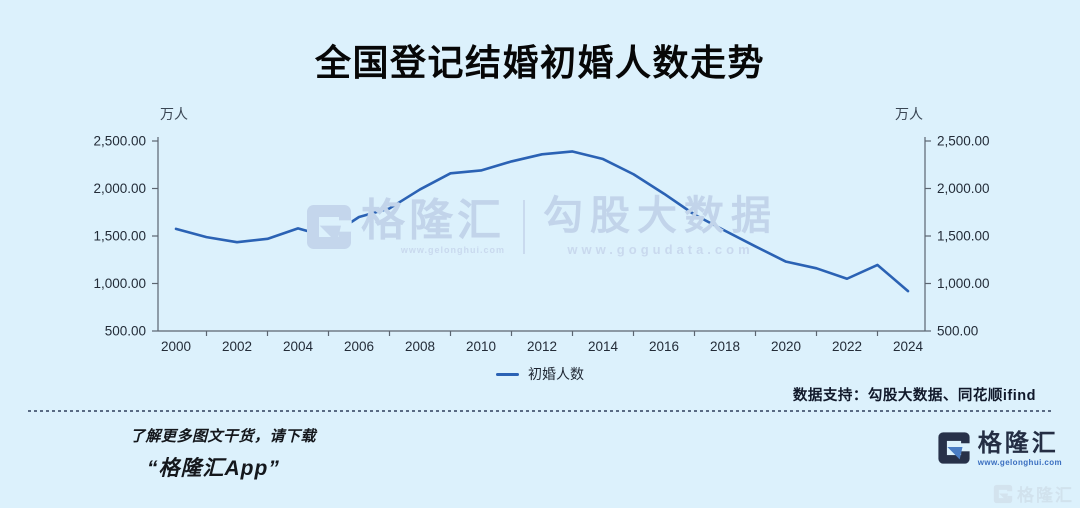 The width and height of the screenshot is (1080, 508). What do you see at coordinates (914, 396) in the screenshot?
I see `data-support-note: 数据支持：勾股大数据、同花顺ifind` at bounding box center [914, 396].